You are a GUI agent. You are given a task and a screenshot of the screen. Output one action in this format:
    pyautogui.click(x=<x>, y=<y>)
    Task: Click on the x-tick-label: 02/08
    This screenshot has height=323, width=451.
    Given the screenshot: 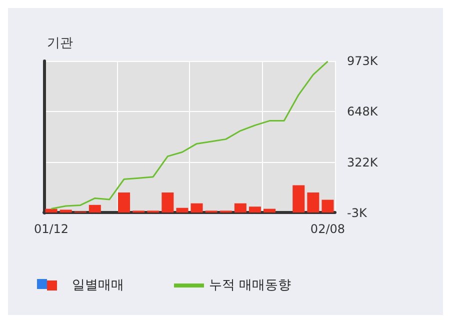 What is the action you would take?
    pyautogui.click(x=328, y=229)
    